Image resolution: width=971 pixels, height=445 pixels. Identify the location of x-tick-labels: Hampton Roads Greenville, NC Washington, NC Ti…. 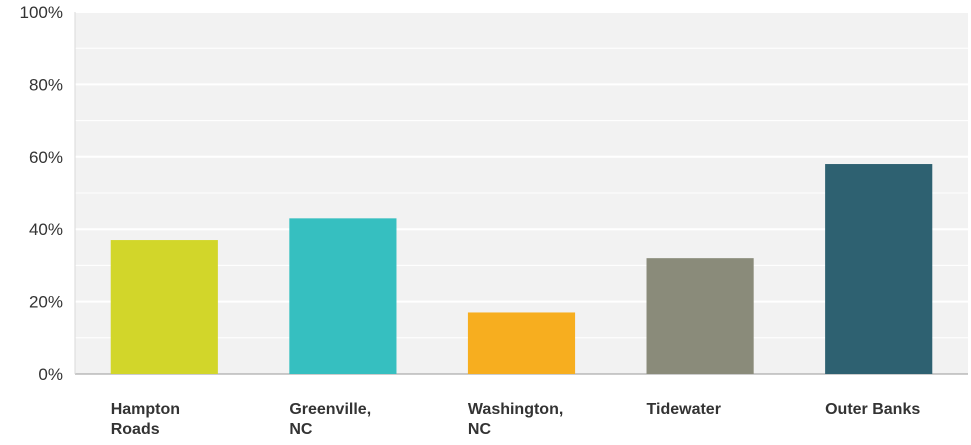
(516, 419).